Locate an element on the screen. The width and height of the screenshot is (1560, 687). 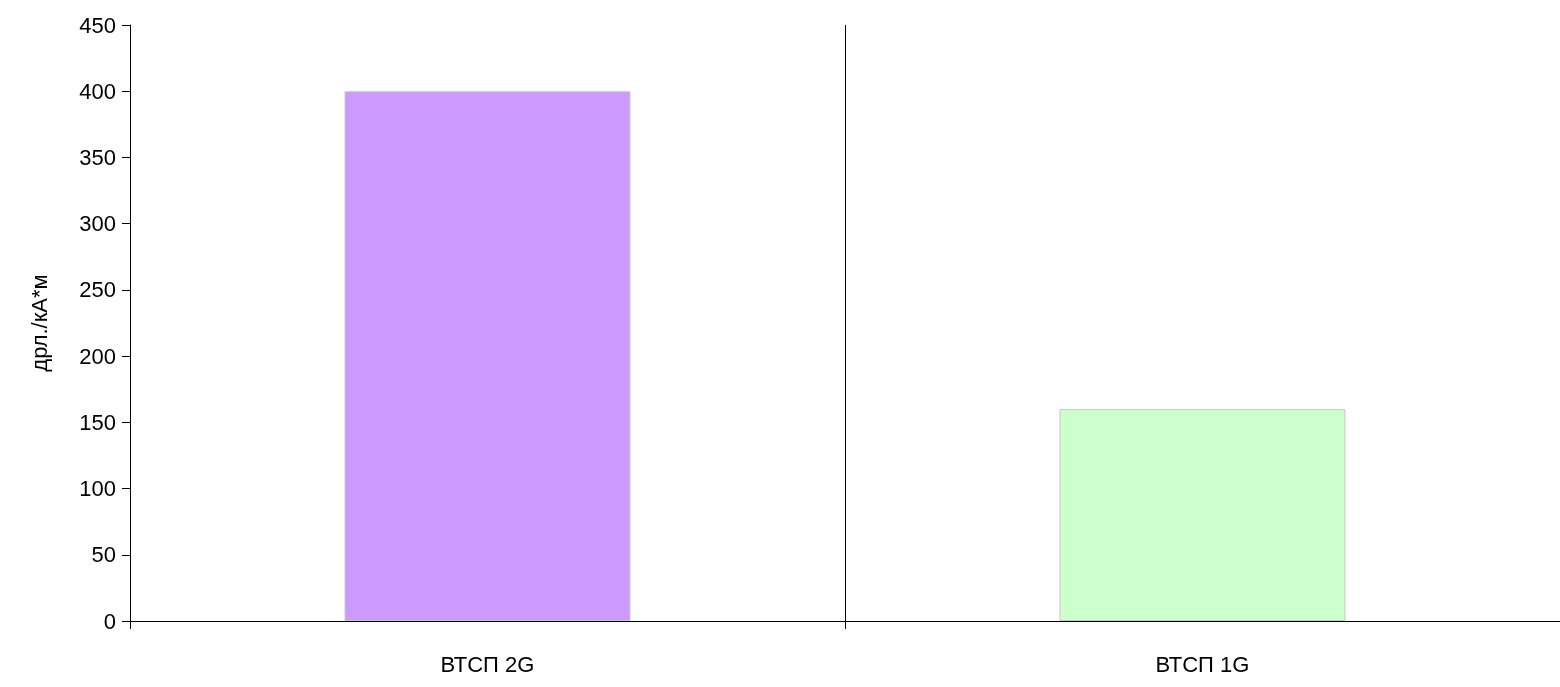
y-tick-label: 250 is located at coordinates (97, 290).